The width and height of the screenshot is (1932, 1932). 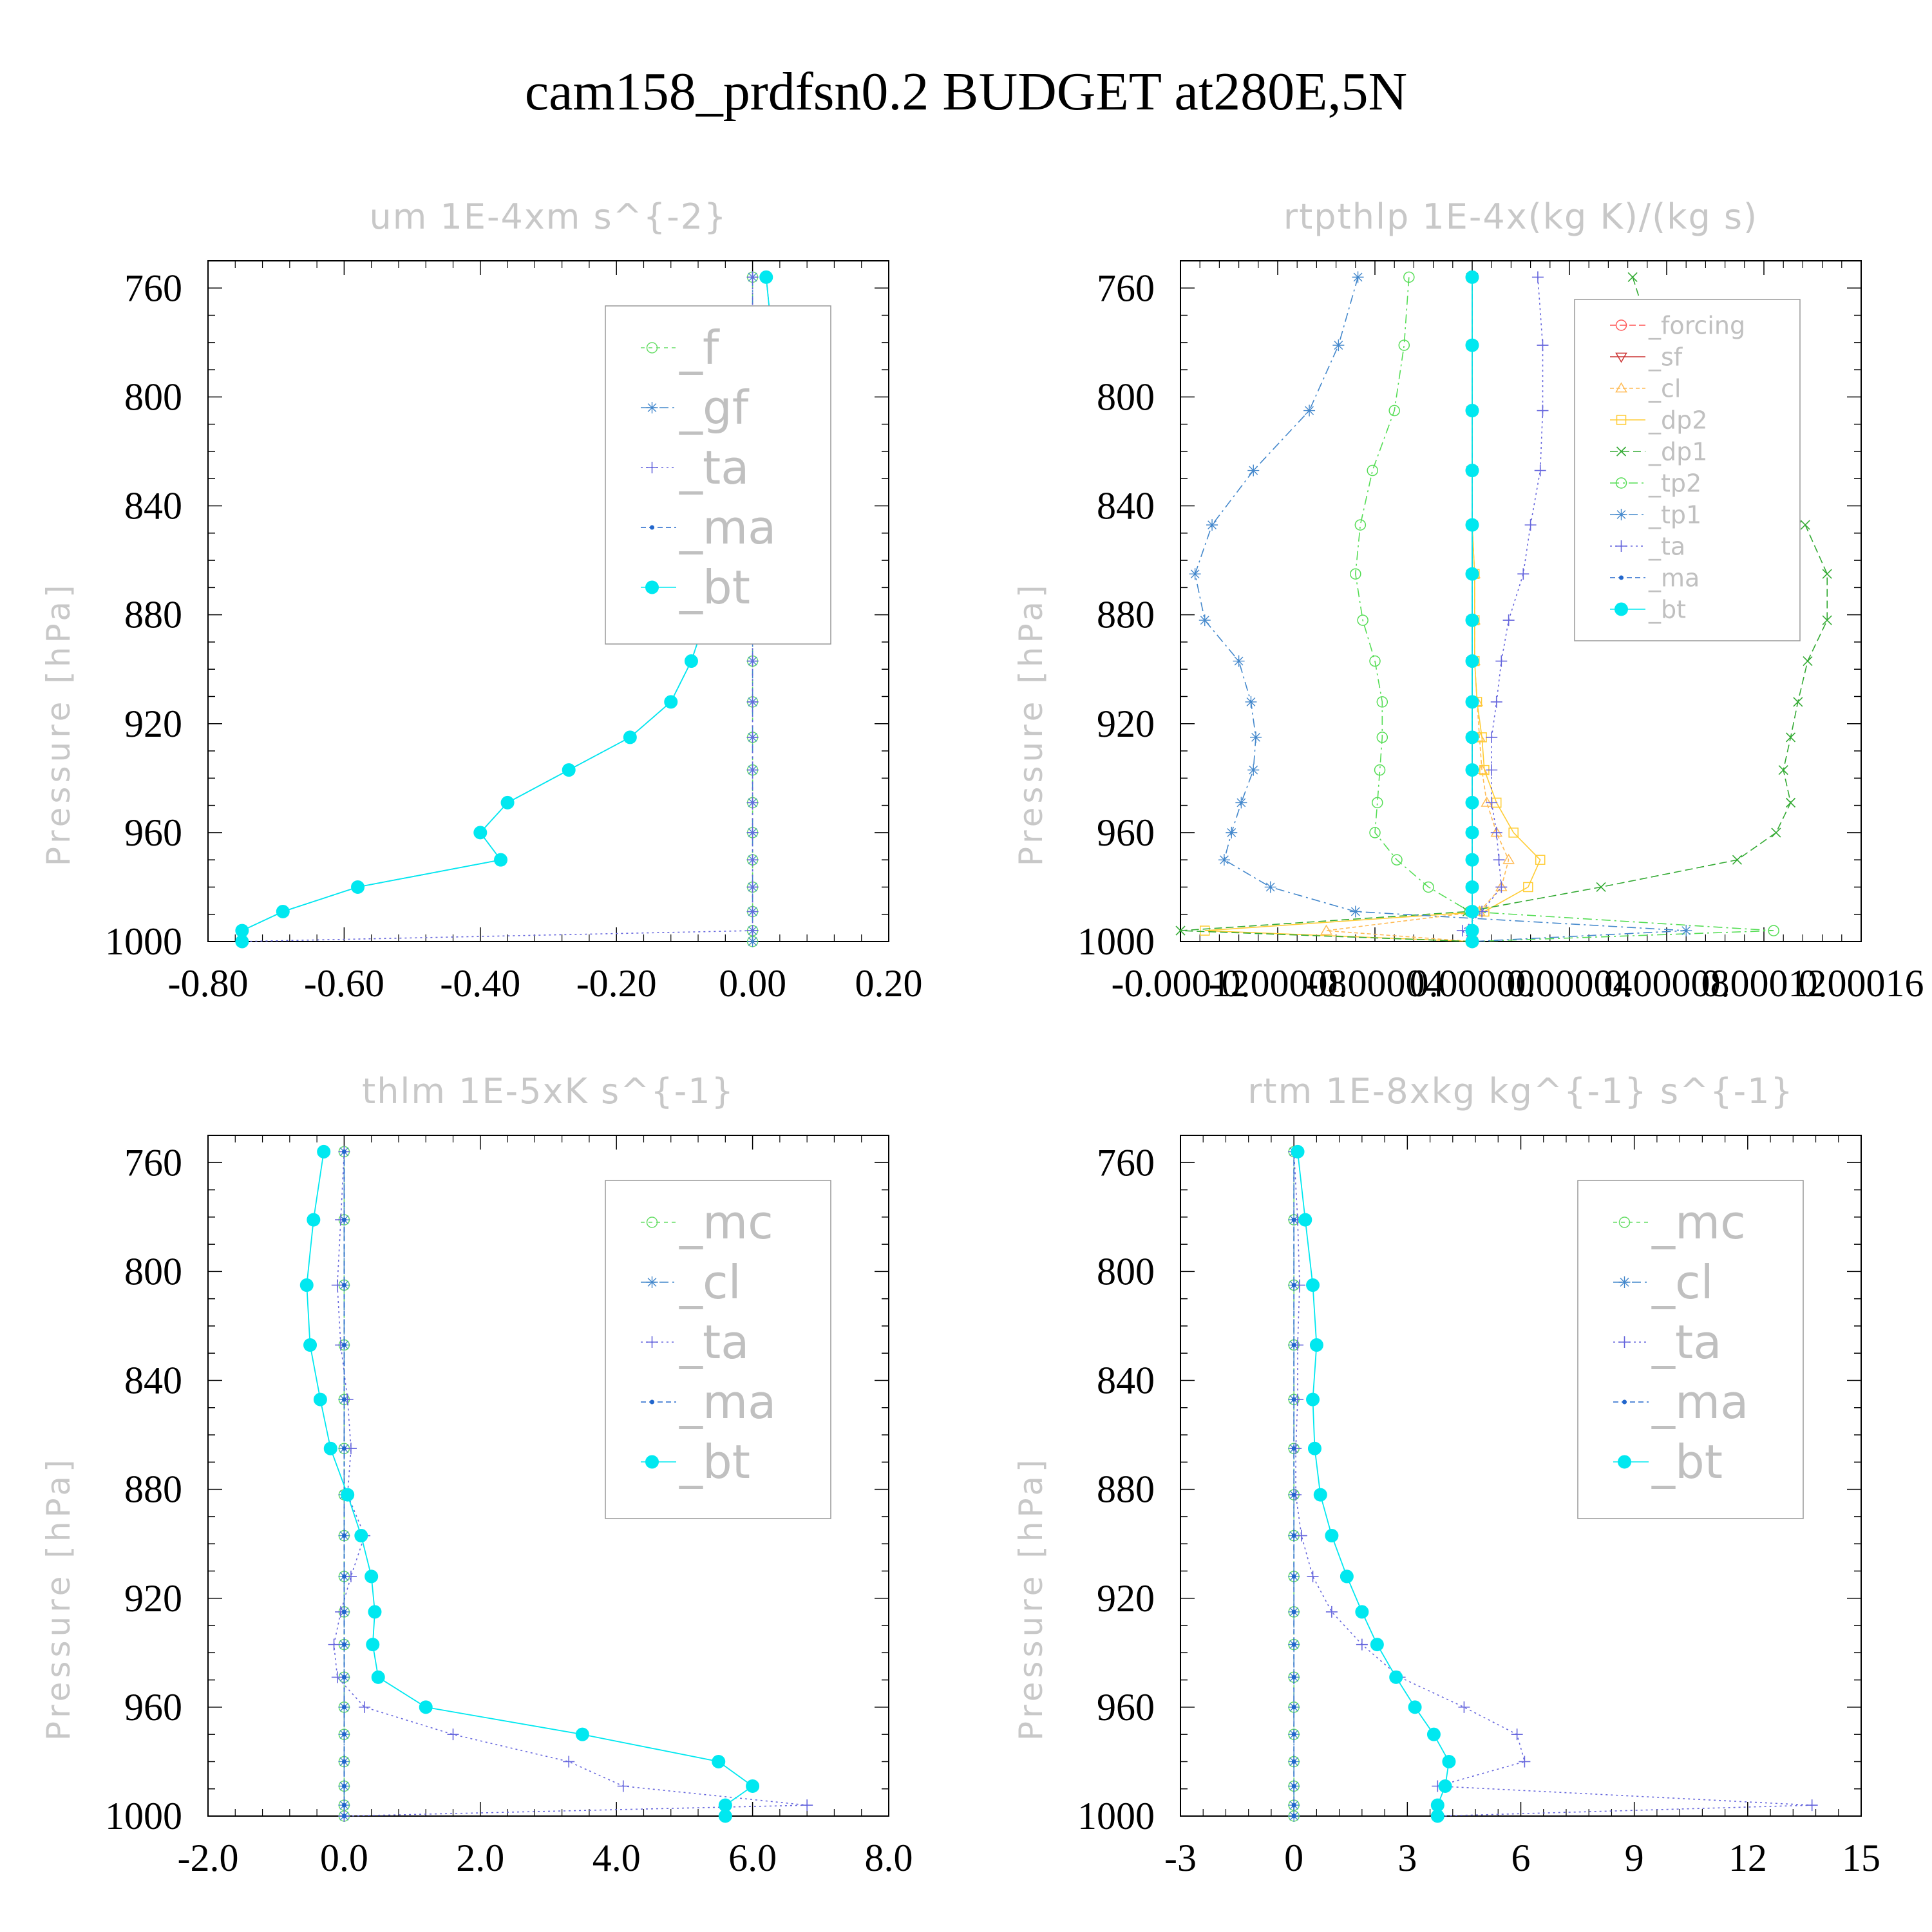 What do you see at coordinates (889, 1858) in the screenshot?
I see `x-tick-label: 8.0` at bounding box center [889, 1858].